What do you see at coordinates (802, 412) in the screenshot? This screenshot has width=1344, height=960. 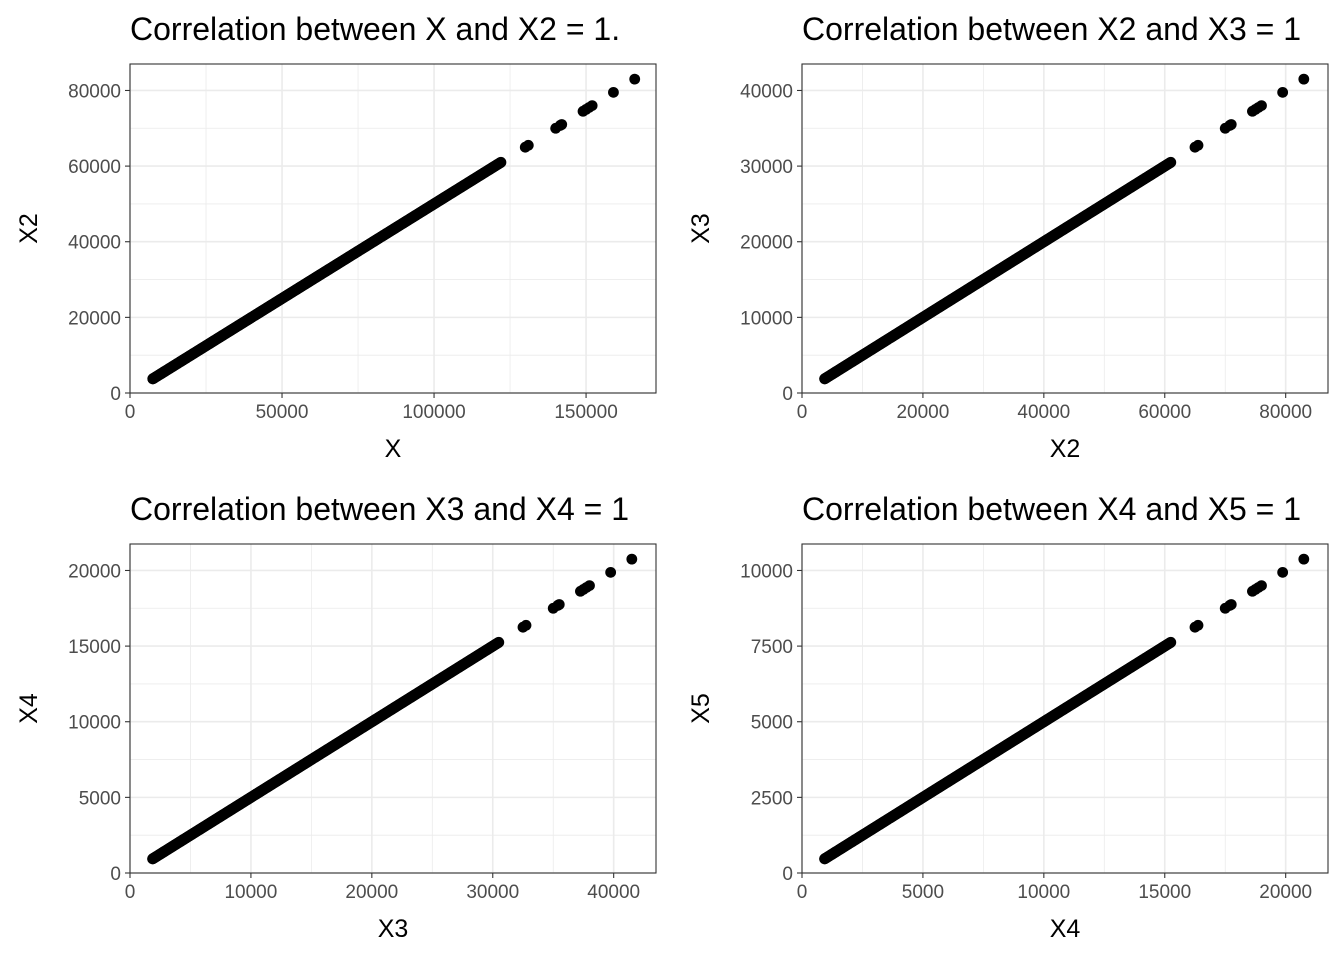 I see `chart-1-x-tick-label: 0` at bounding box center [802, 412].